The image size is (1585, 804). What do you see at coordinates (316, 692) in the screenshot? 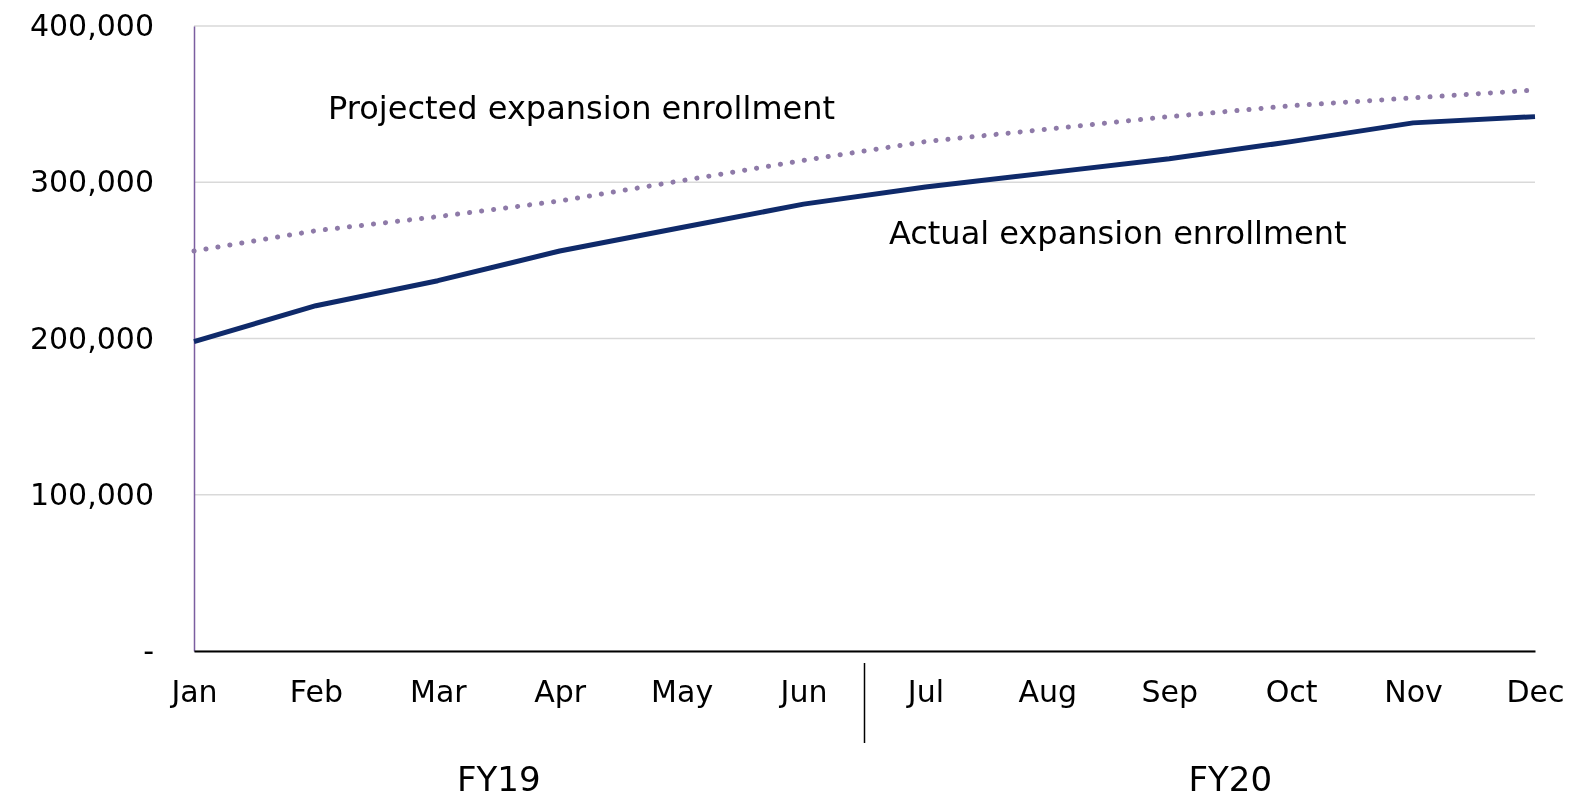
I see `x-tick-label: Feb` at bounding box center [316, 692].